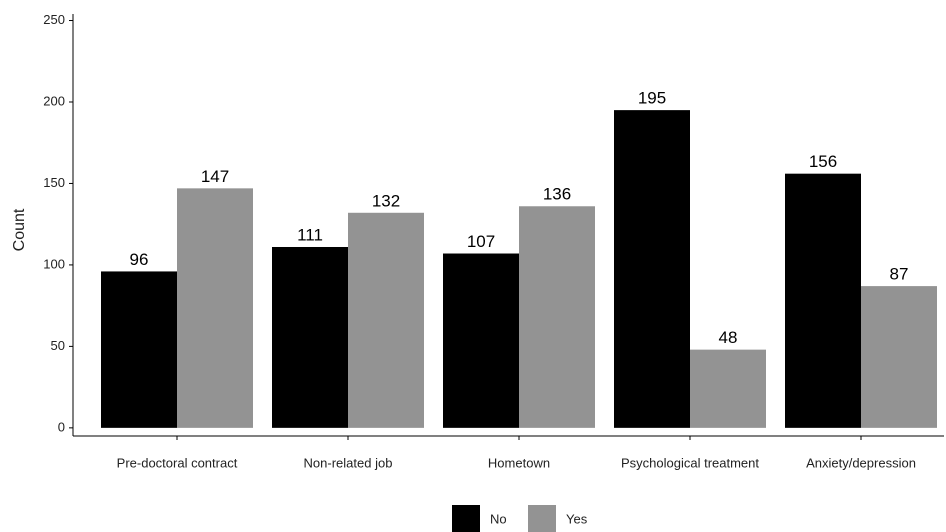 The width and height of the screenshot is (946, 532). Describe the element at coordinates (481, 241) in the screenshot. I see `value-label: 107` at that location.